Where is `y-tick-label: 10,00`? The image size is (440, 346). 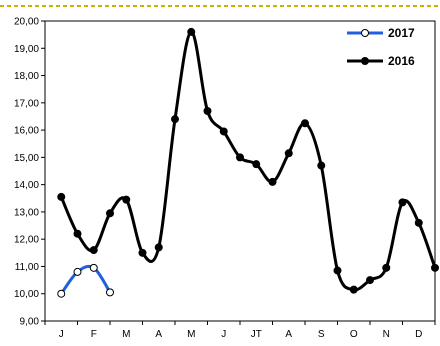
y-tick-label: 10,00 is located at coordinates (26, 294).